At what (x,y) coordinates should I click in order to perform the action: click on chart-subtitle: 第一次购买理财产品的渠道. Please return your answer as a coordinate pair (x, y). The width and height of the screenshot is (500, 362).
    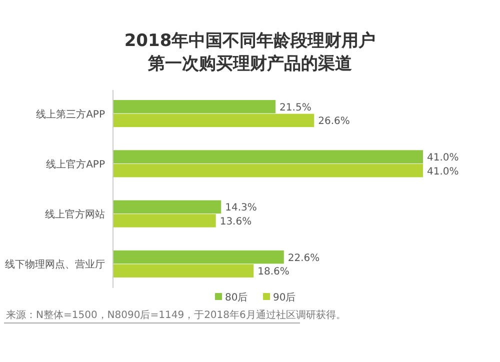
    Looking at the image, I should click on (249, 64).